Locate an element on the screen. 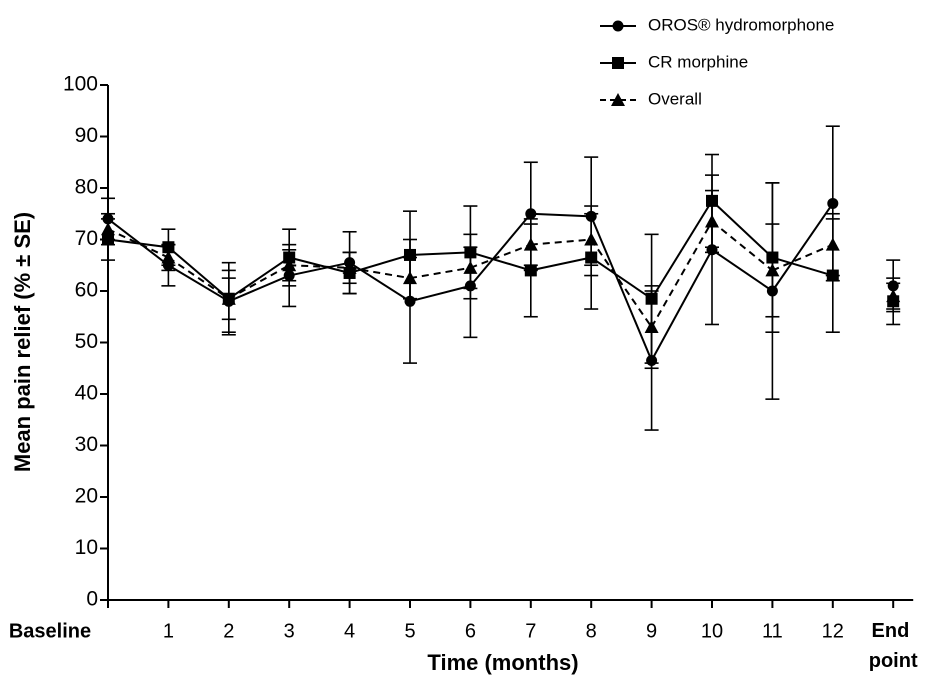  y-tick-label: 90 is located at coordinates (86, 135).